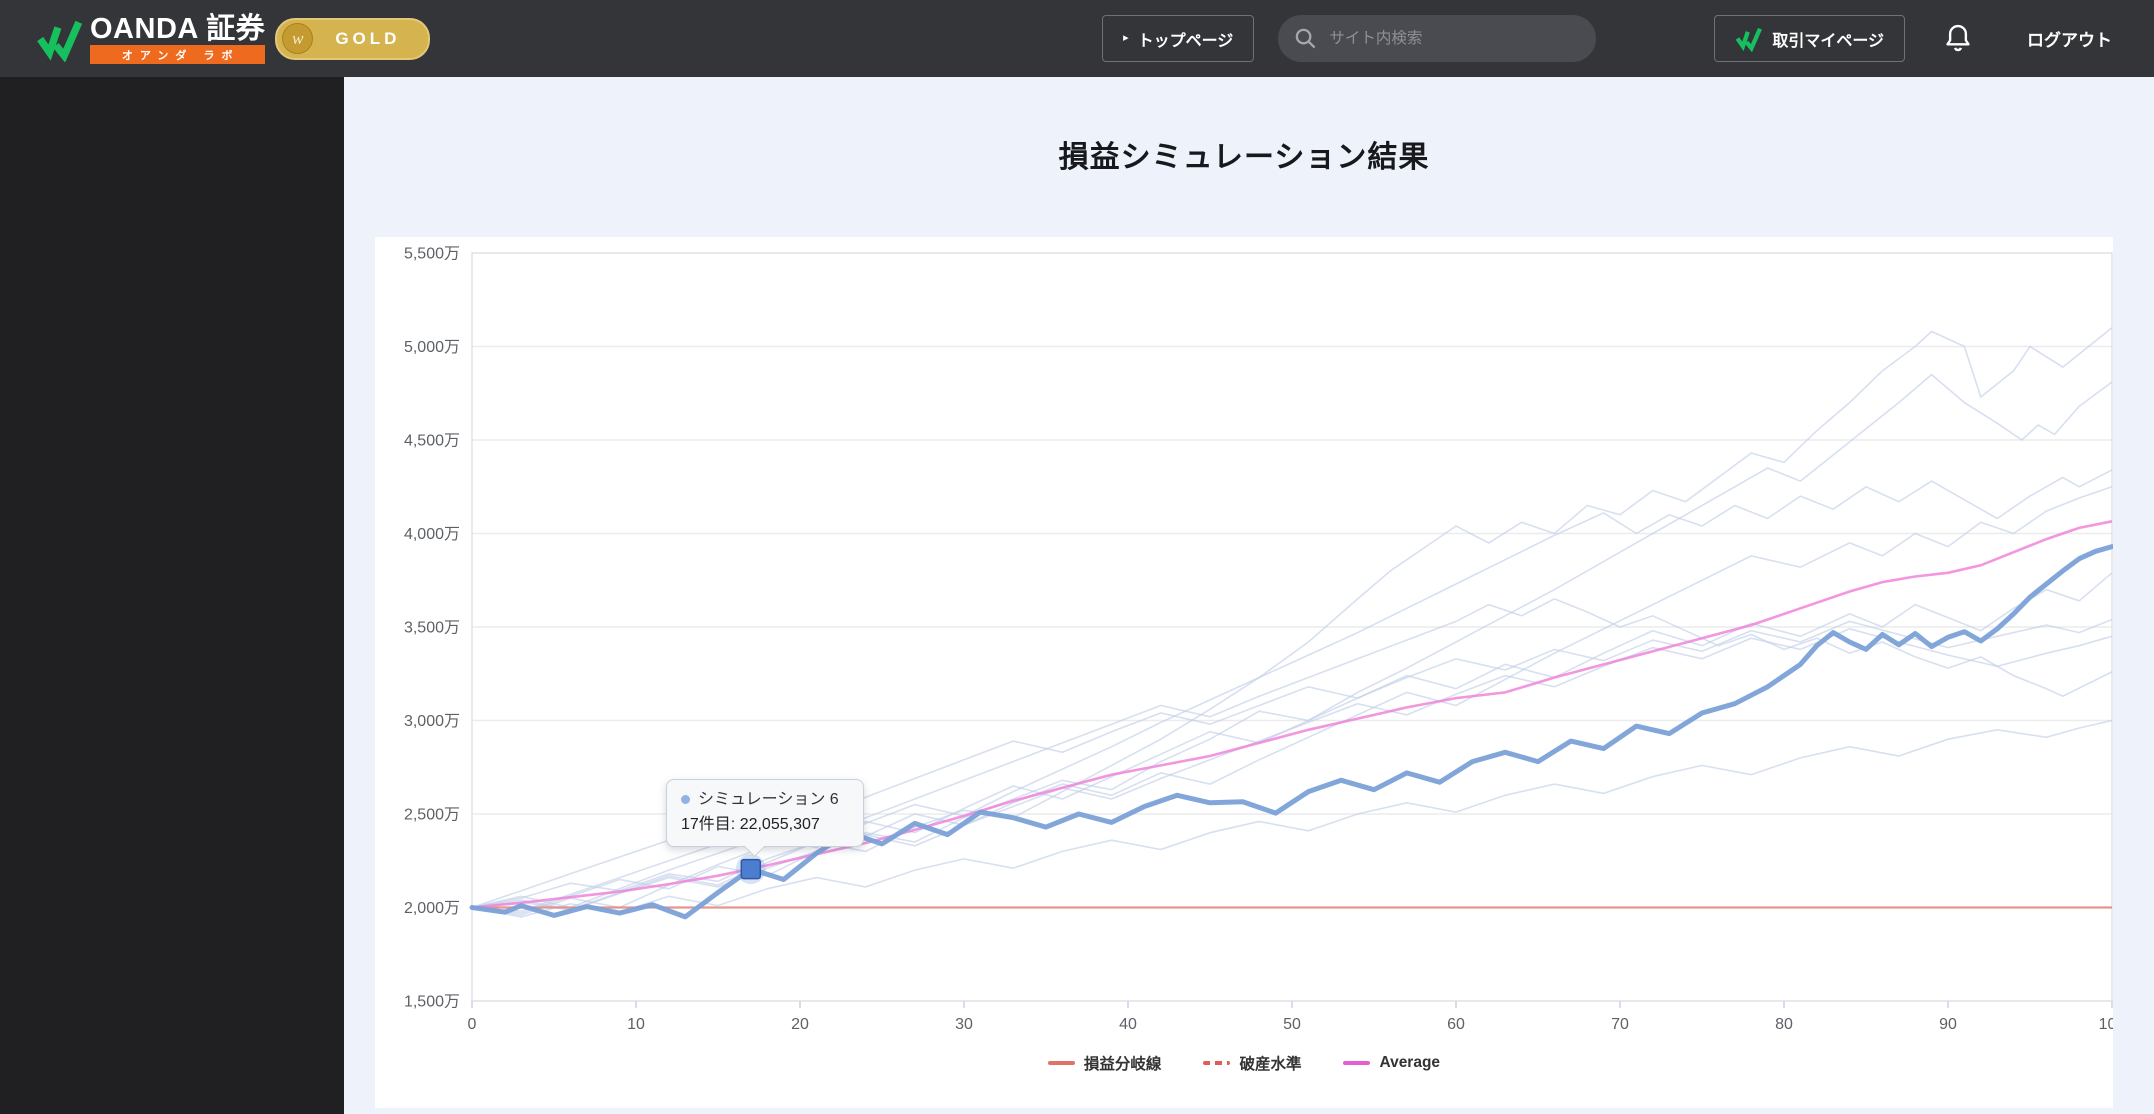 The height and width of the screenshot is (1114, 2154). What do you see at coordinates (768, 799) in the screenshot?
I see `tooltip-series-label: シミュレーション 6` at bounding box center [768, 799].